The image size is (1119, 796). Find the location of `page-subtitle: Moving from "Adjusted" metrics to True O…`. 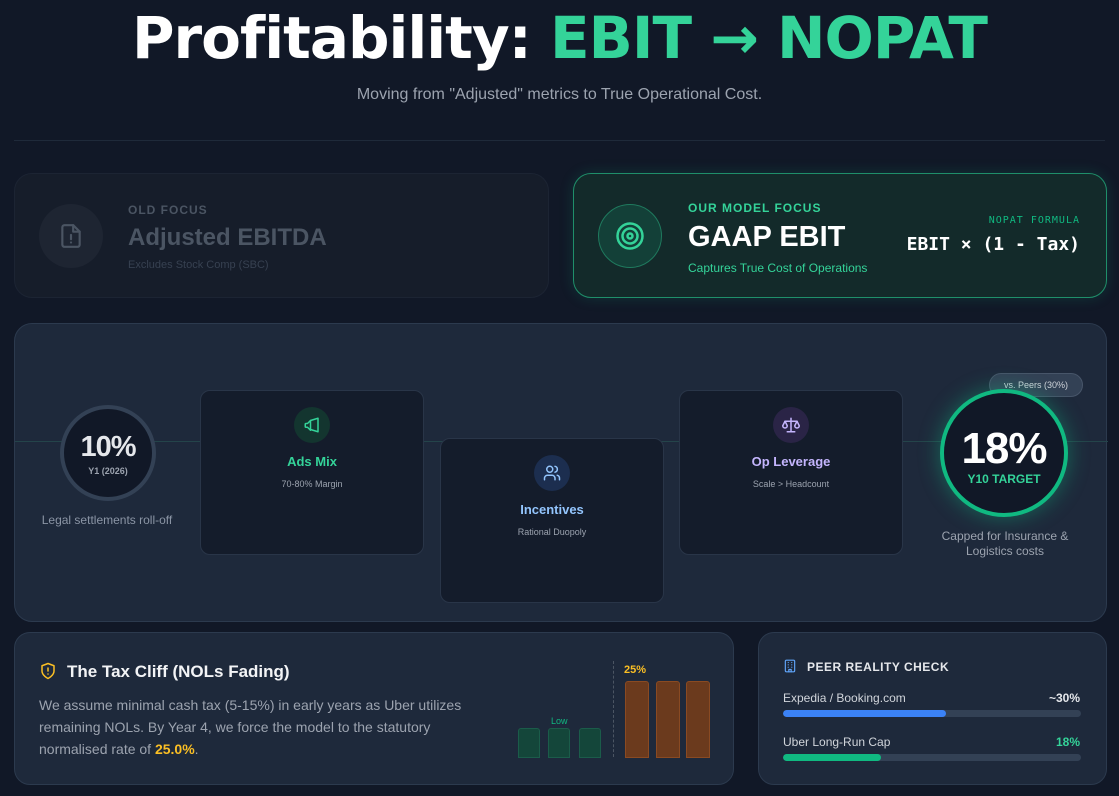

page-subtitle: Moving from "Adjusted" metrics to True O… is located at coordinates (559, 94).